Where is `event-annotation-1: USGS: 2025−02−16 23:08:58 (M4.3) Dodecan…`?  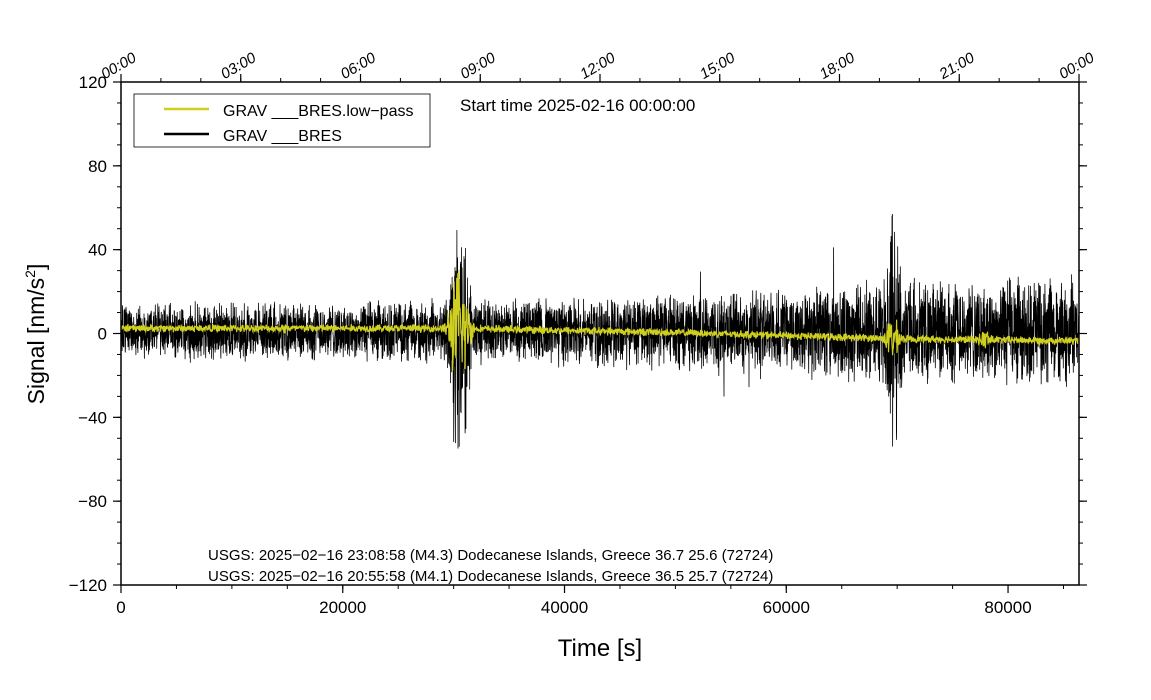
event-annotation-1: USGS: 2025−02−16 23:08:58 (M4.3) Dodecan… is located at coordinates (490, 555).